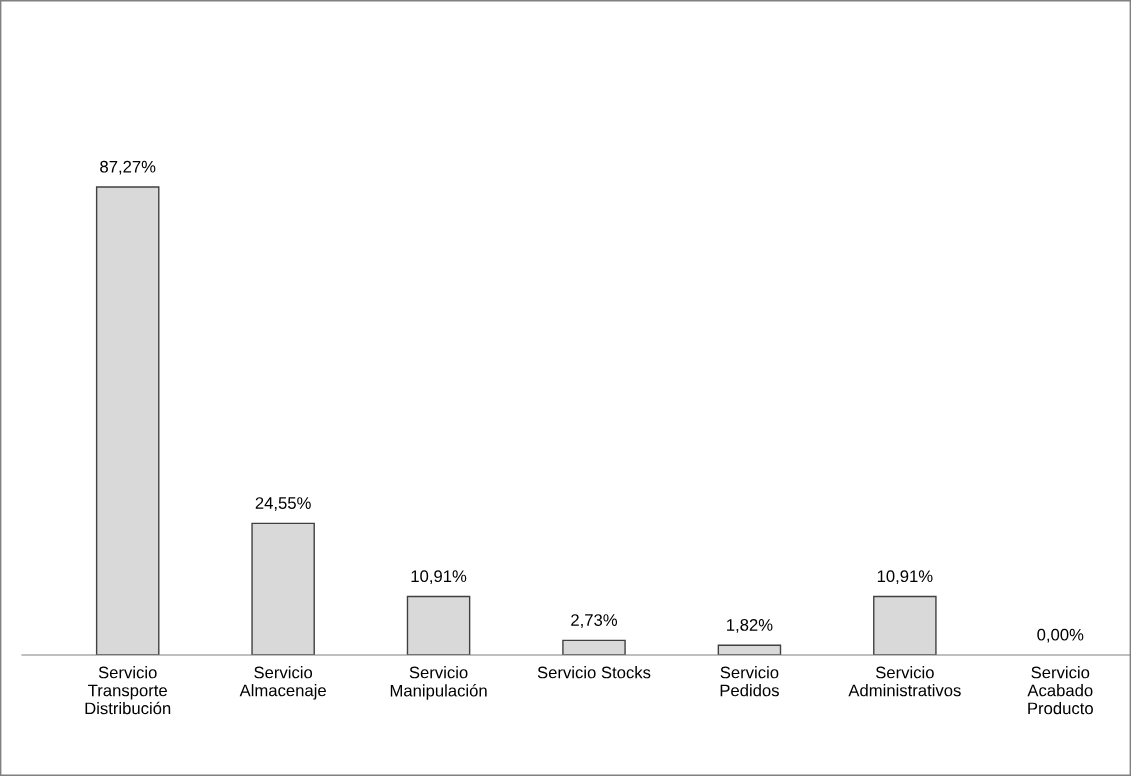 Image resolution: width=1131 pixels, height=776 pixels. Describe the element at coordinates (904, 681) in the screenshot. I see `x-tick-label: Servicio Administrativos` at that location.